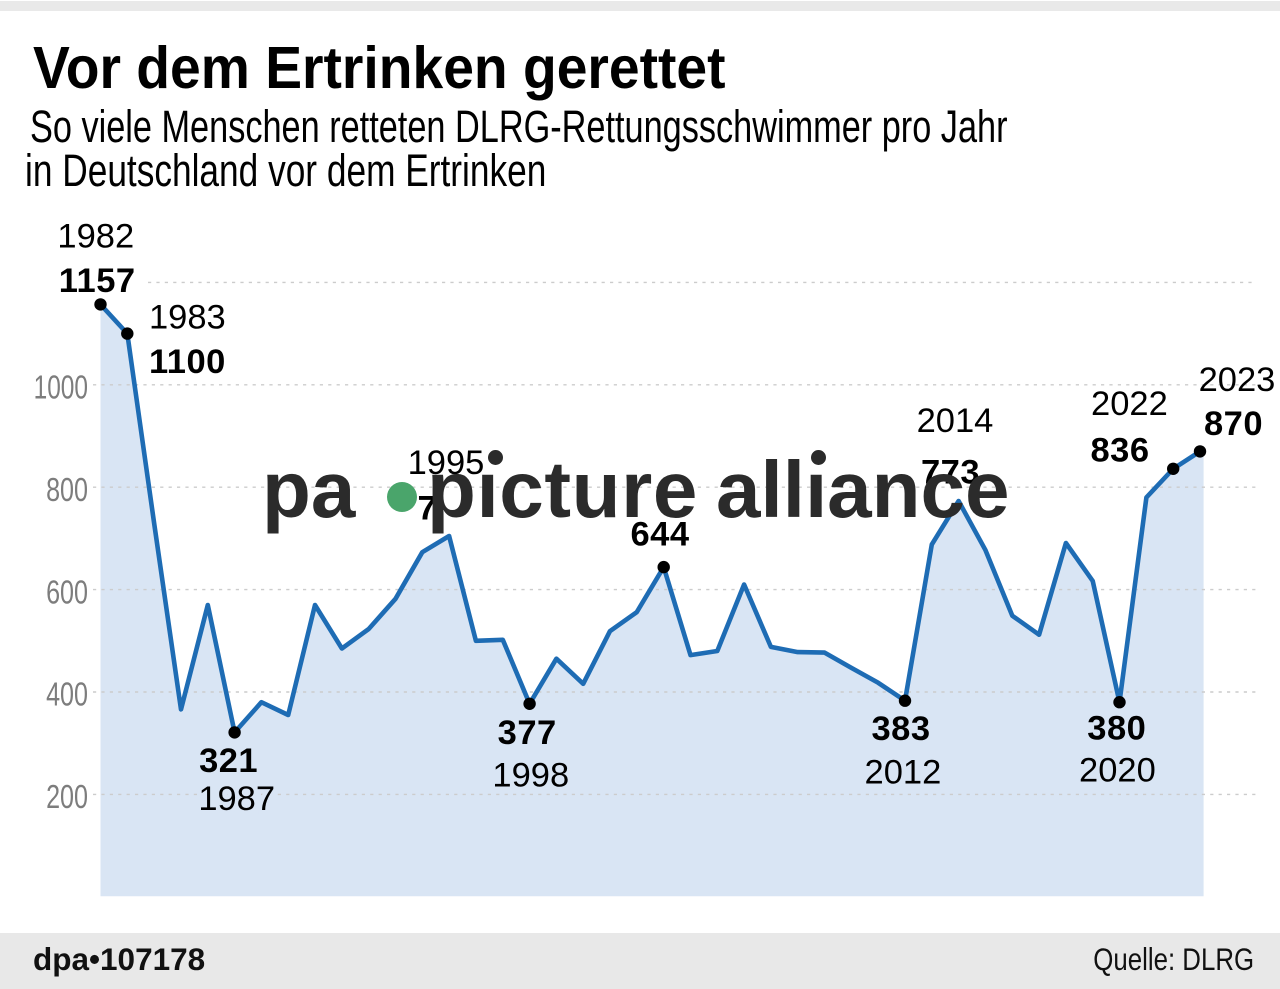  I want to click on svg-text: 400, so click(67, 694).